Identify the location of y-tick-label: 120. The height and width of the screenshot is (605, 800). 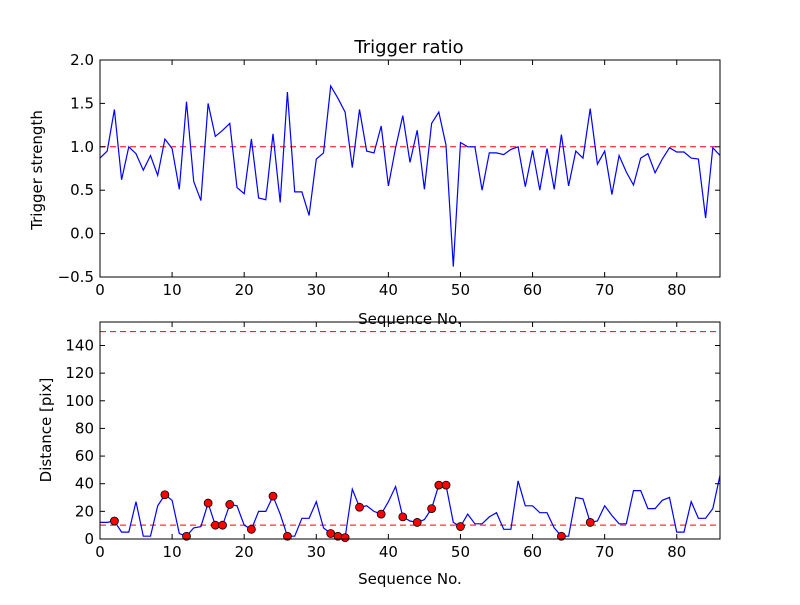
(79, 373).